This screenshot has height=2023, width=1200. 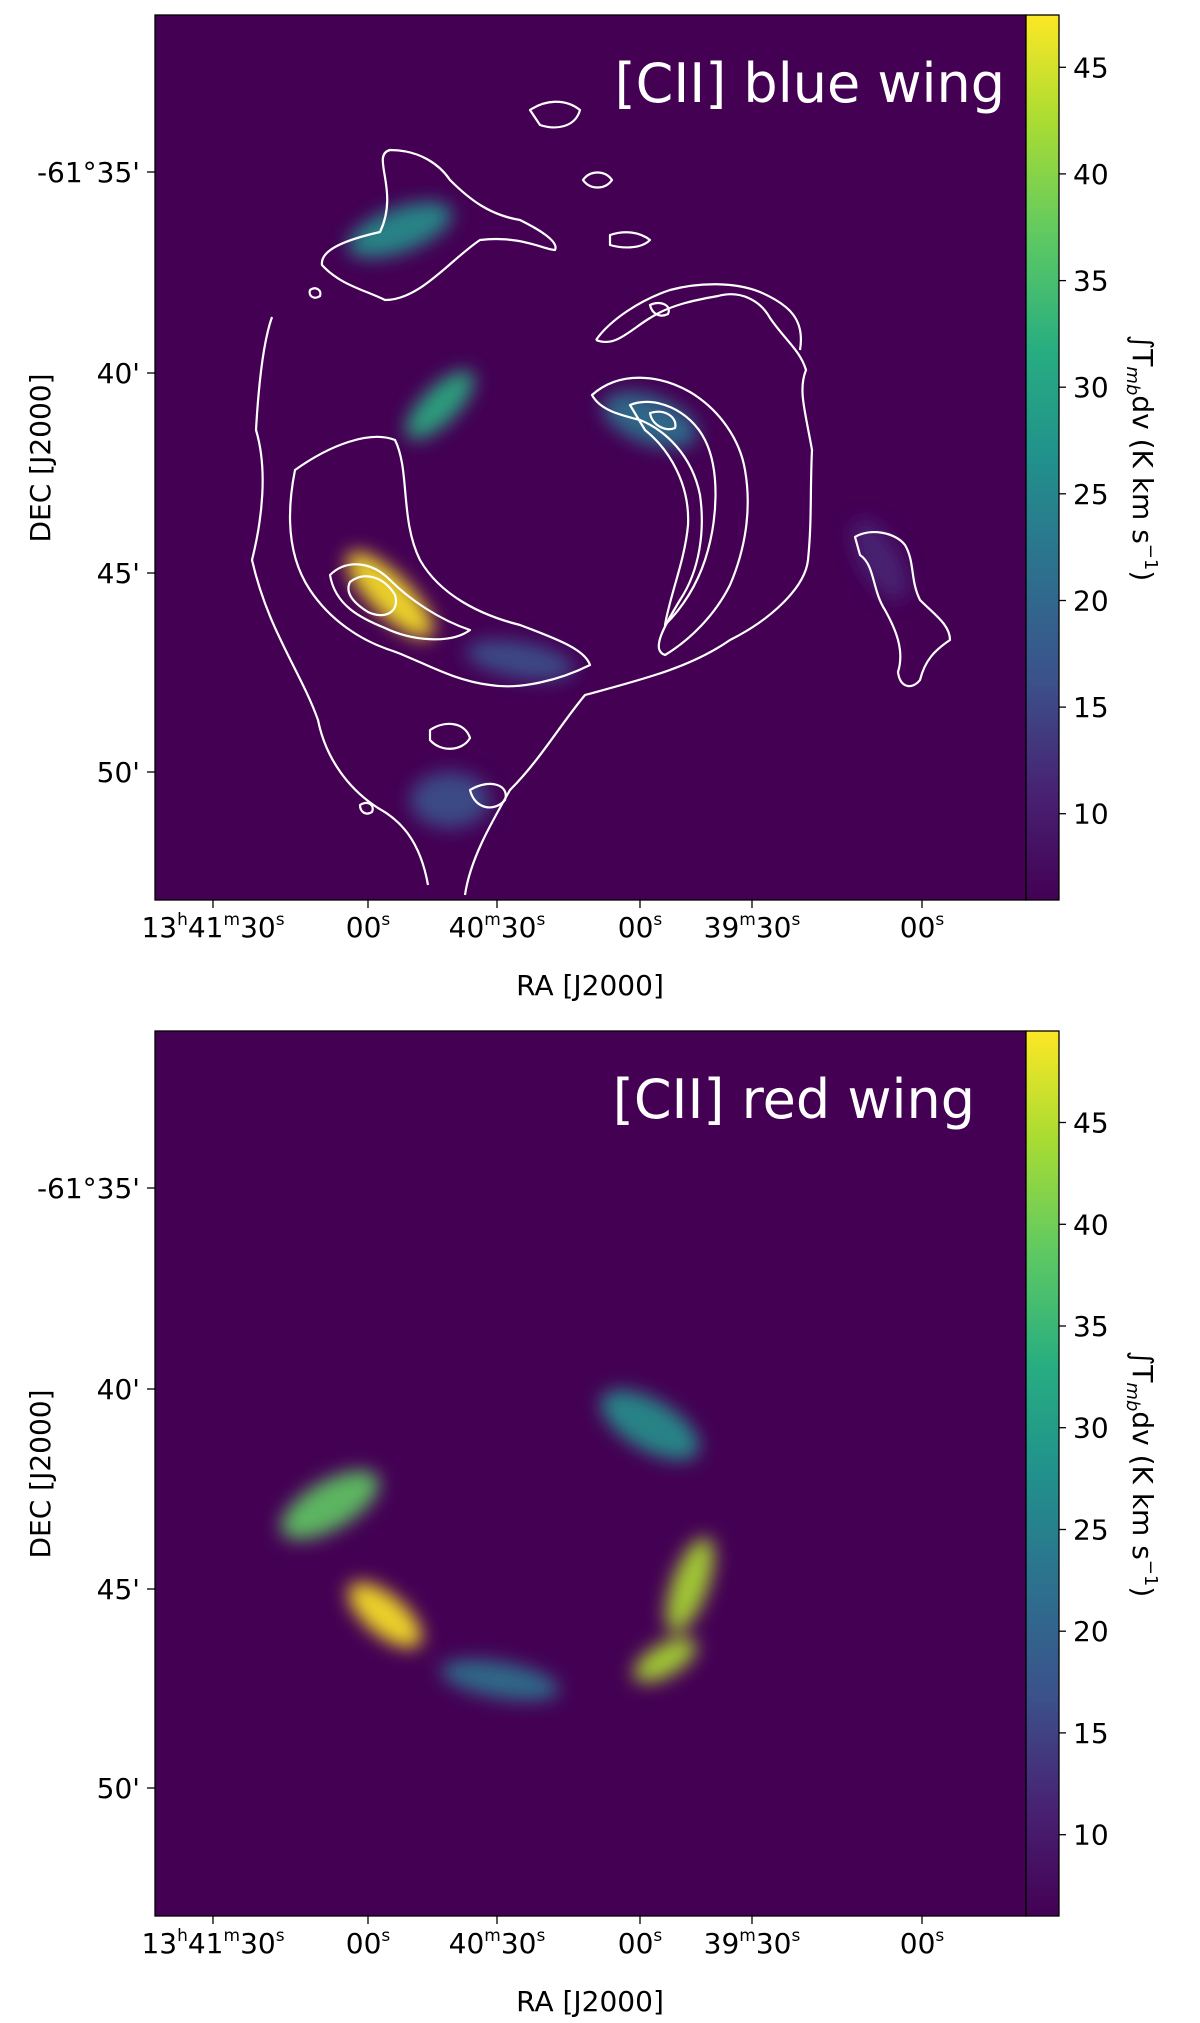 I want to click on emission-peak-south-spur, so click(x=450, y=800).